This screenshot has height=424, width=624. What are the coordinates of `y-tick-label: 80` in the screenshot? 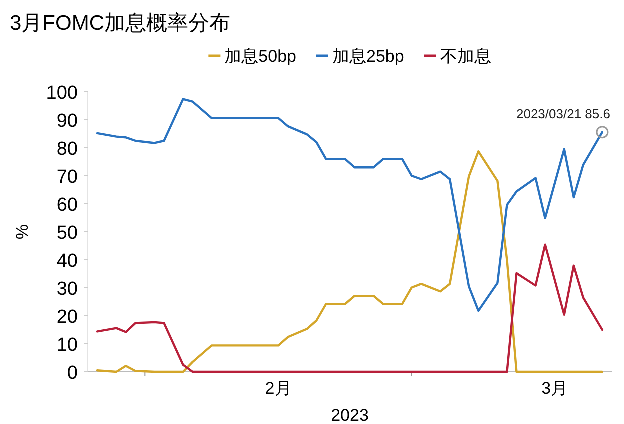 It's located at (67, 149).